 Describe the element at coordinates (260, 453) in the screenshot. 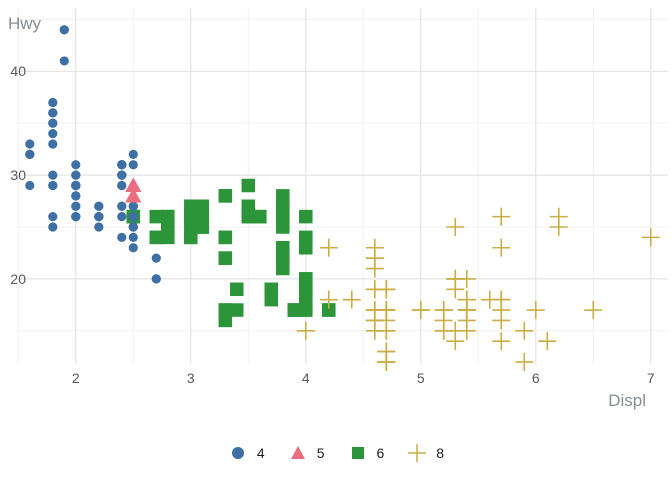

I see `legend-label-4: 4` at that location.